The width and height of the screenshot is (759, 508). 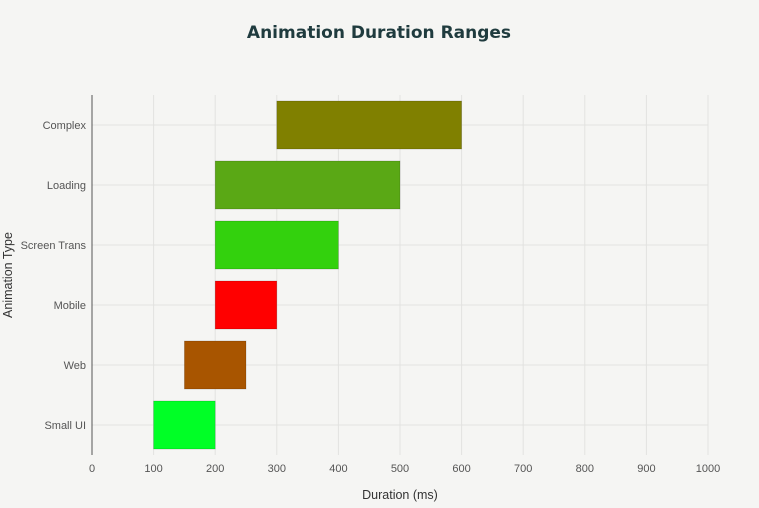 What do you see at coordinates (153, 469) in the screenshot?
I see `x-tick-label-100: 100` at bounding box center [153, 469].